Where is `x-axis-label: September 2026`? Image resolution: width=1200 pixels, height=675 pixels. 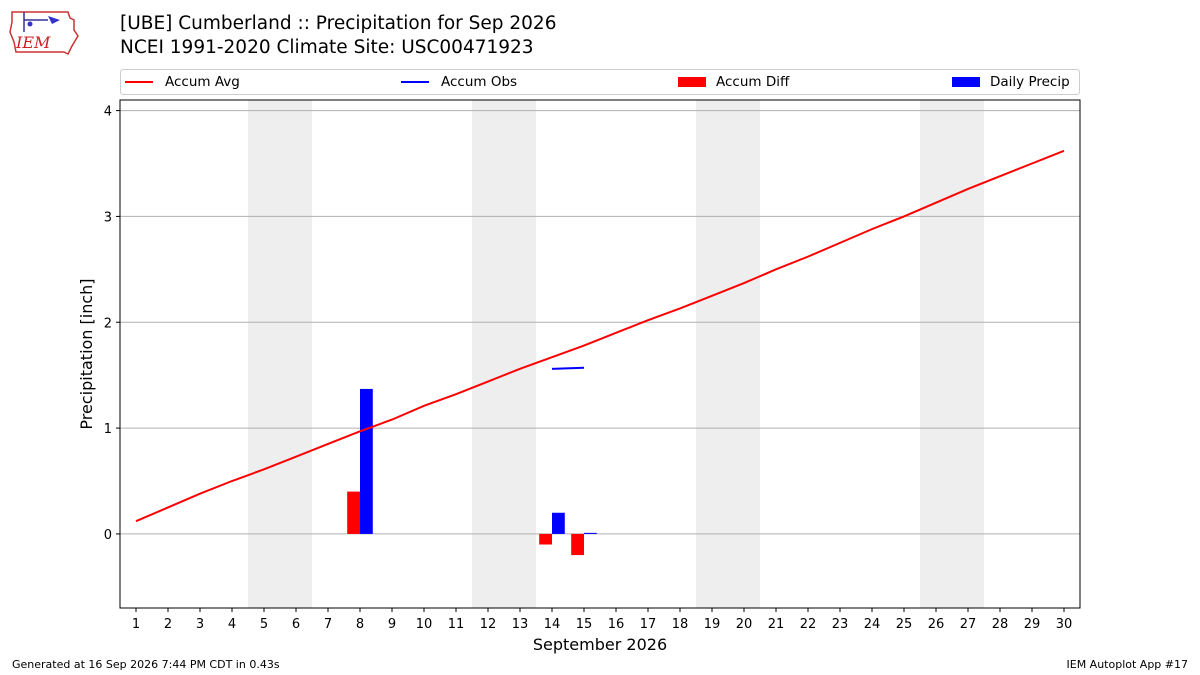
x-axis-label: September 2026 is located at coordinates (600, 644).